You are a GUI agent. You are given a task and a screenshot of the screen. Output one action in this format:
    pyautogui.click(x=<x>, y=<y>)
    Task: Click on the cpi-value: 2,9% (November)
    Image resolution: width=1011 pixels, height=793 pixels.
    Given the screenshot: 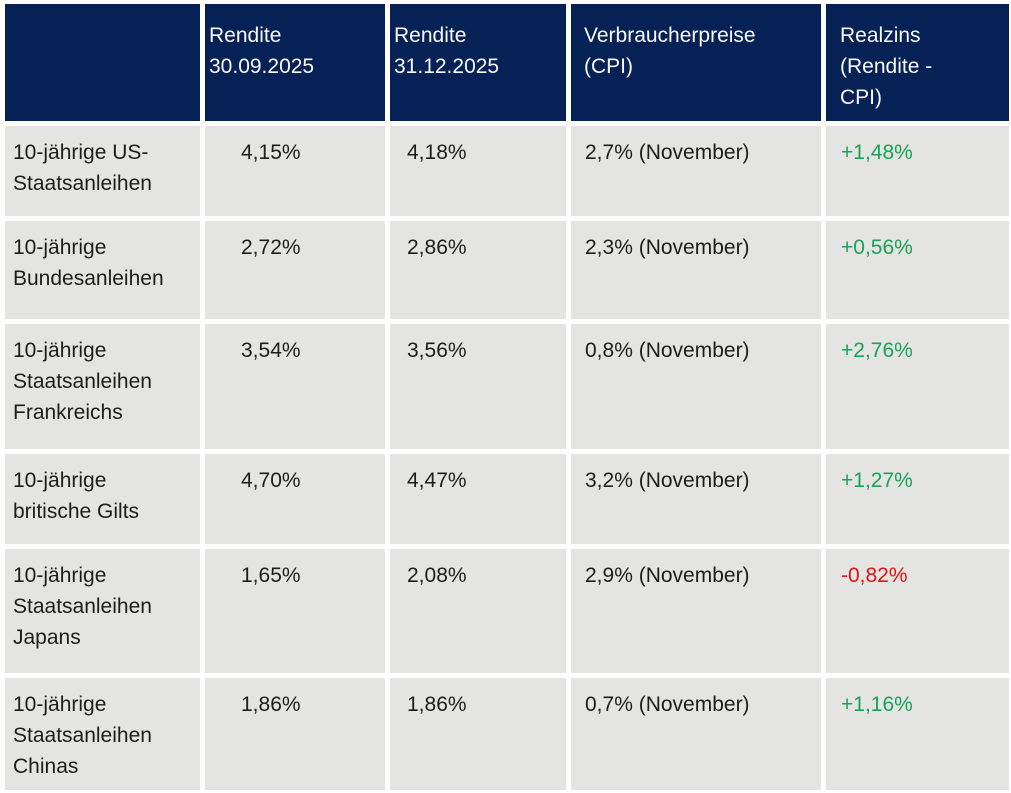 What is the action you would take?
    pyautogui.click(x=696, y=611)
    